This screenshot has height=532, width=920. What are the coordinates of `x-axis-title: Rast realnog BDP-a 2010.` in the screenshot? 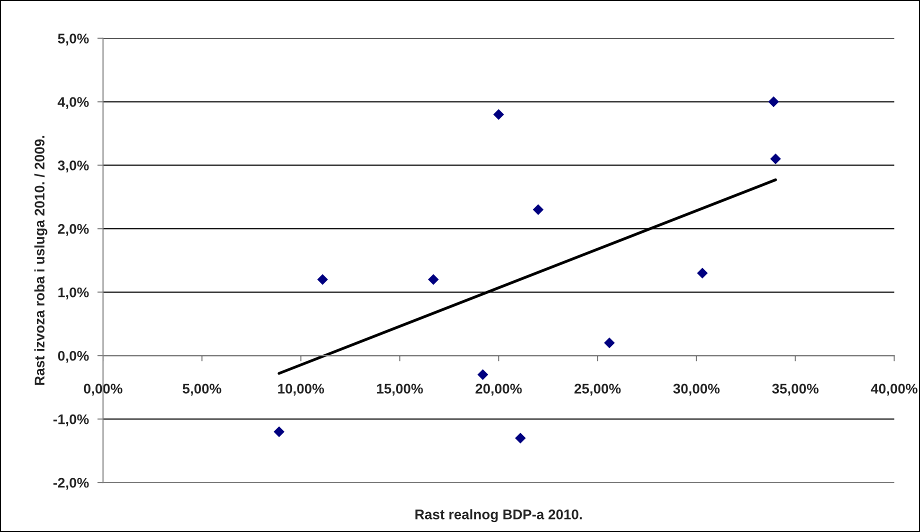 It's located at (498, 515).